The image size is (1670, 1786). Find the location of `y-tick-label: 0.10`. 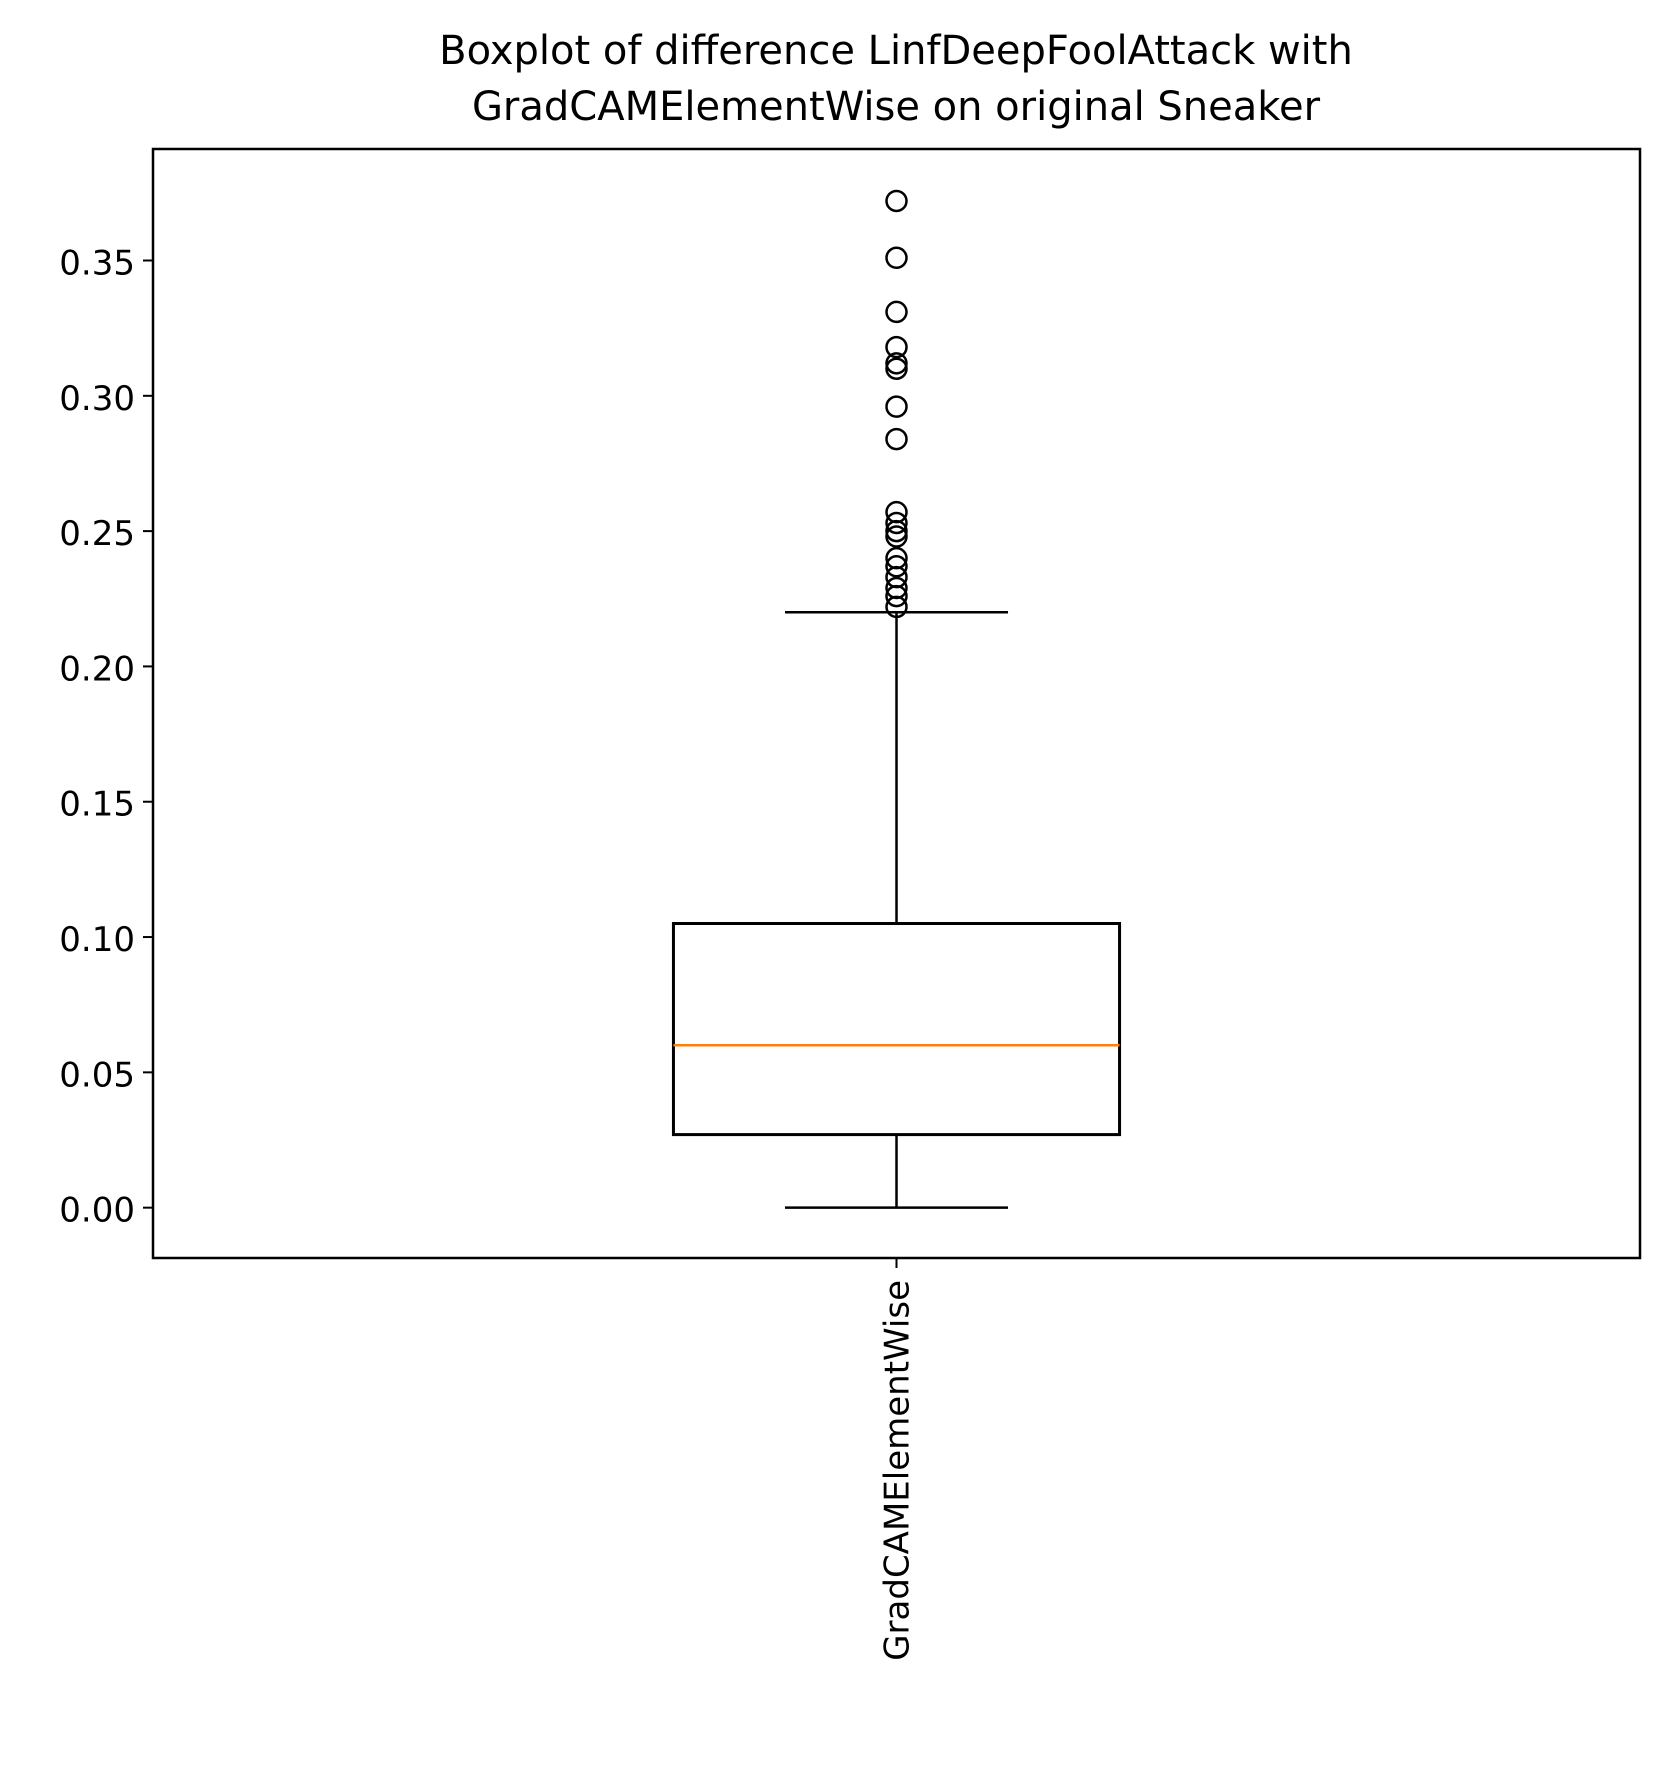

y-tick-label: 0.10 is located at coordinates (97, 940).